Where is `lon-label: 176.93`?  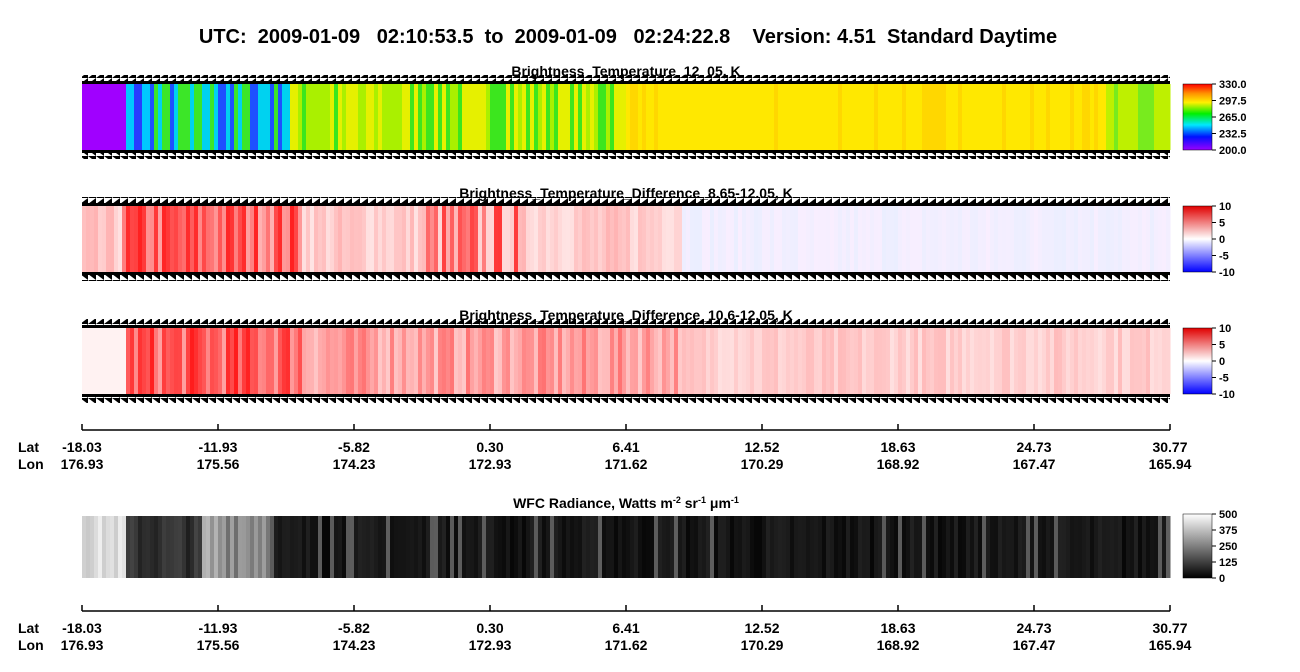
lon-label: 176.93 is located at coordinates (82, 645).